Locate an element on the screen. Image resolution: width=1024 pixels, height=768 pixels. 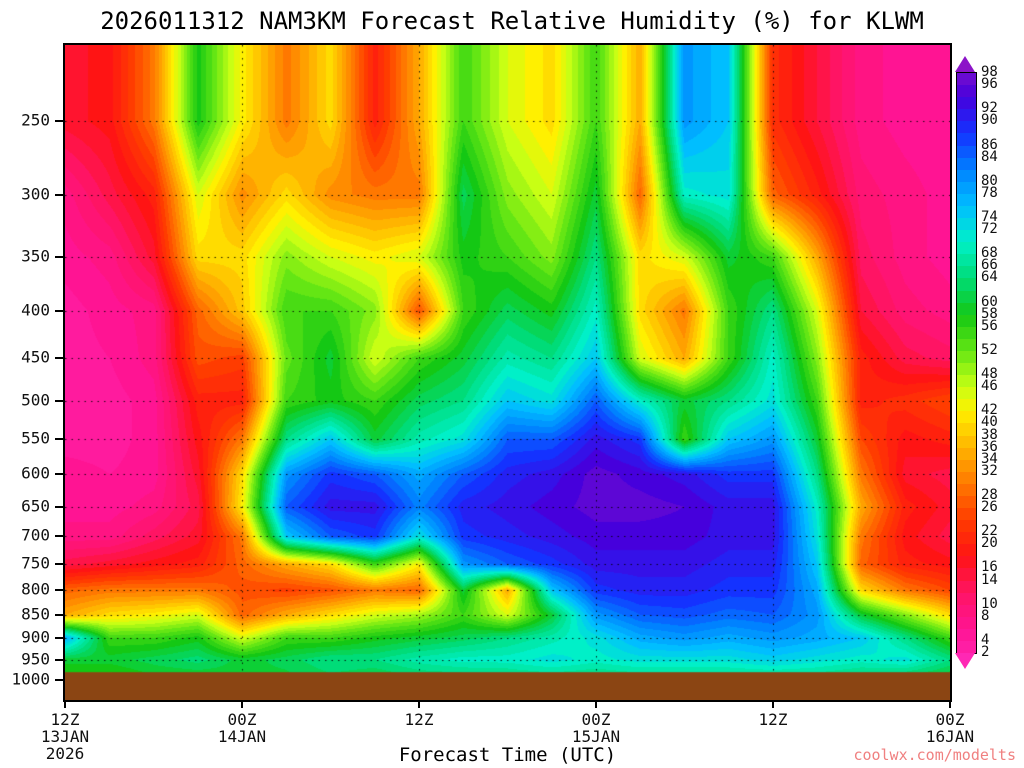
colorbar-tick-label: 68 is located at coordinates (989, 253).